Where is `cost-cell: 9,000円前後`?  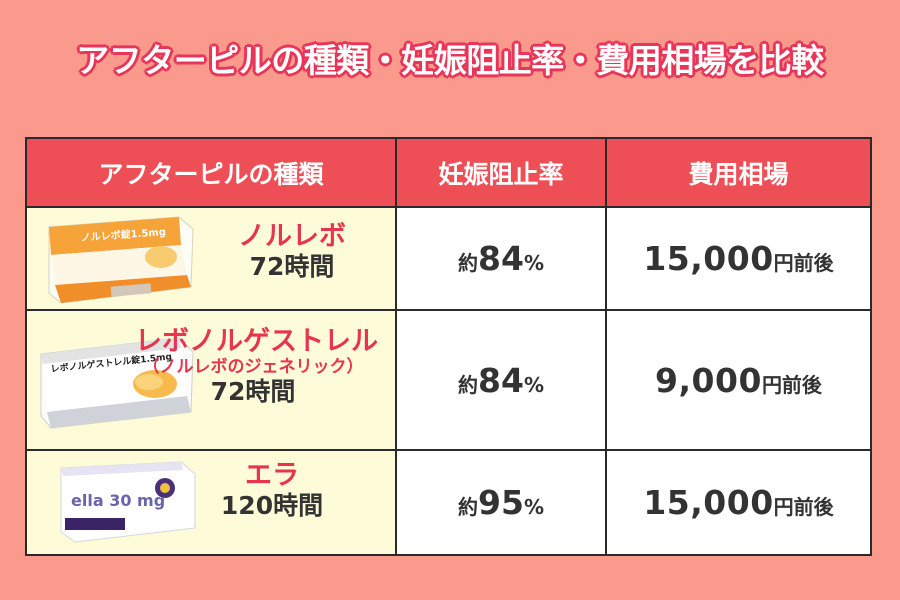 cost-cell: 9,000円前後 is located at coordinates (738, 380).